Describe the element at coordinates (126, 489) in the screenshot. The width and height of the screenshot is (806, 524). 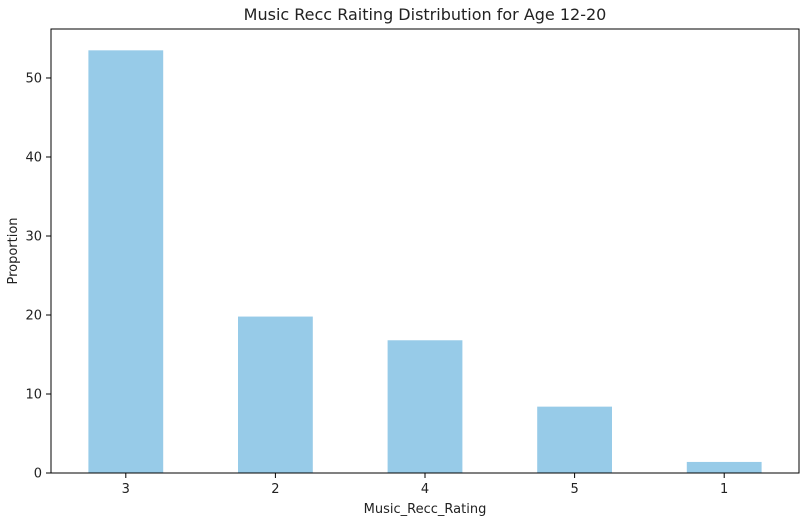
I see `x-tick-label-3: 3` at that location.